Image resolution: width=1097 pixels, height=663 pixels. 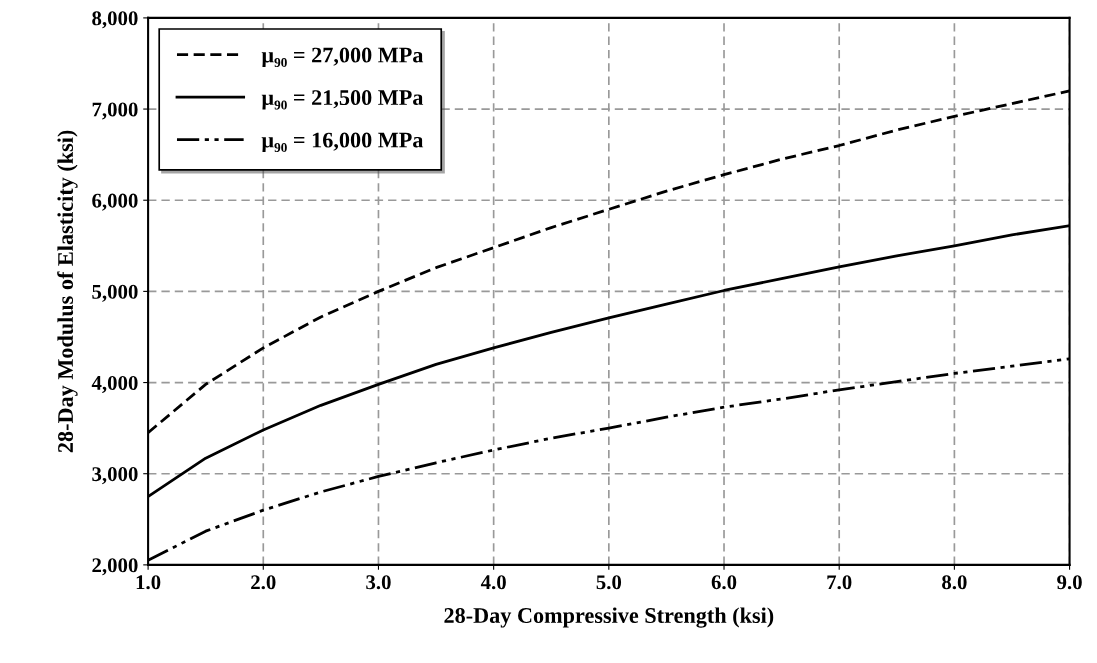 What do you see at coordinates (115, 293) in the screenshot?
I see `y-tick-label: 5,000` at bounding box center [115, 293].